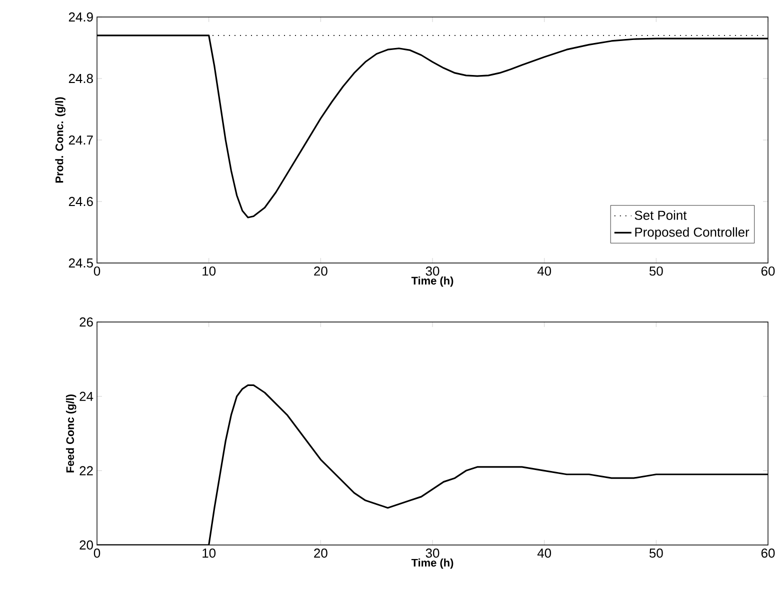 The width and height of the screenshot is (784, 604). Describe the element at coordinates (86, 545) in the screenshot. I see `y-tick-label: 20` at that location.